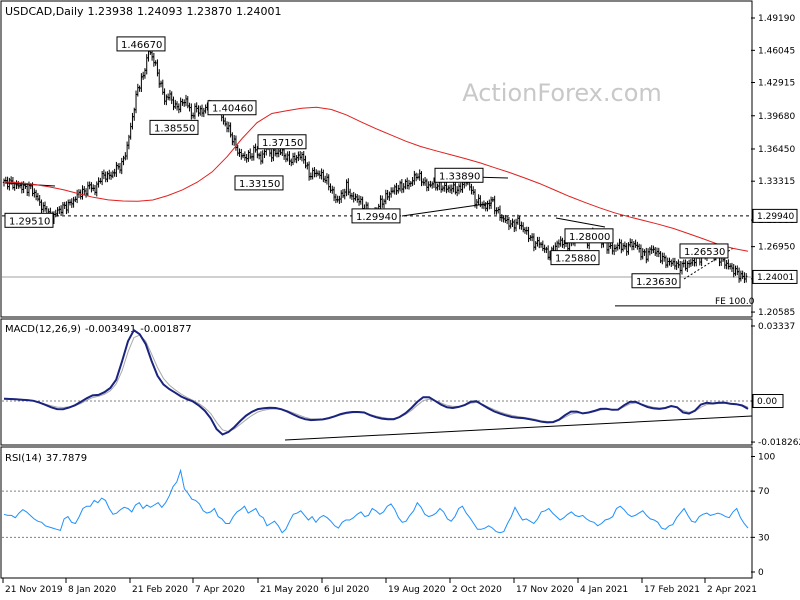 This screenshot has height=600, width=800. Describe the element at coordinates (562, 93) in the screenshot. I see `watermark: ActionForex.com` at that location.